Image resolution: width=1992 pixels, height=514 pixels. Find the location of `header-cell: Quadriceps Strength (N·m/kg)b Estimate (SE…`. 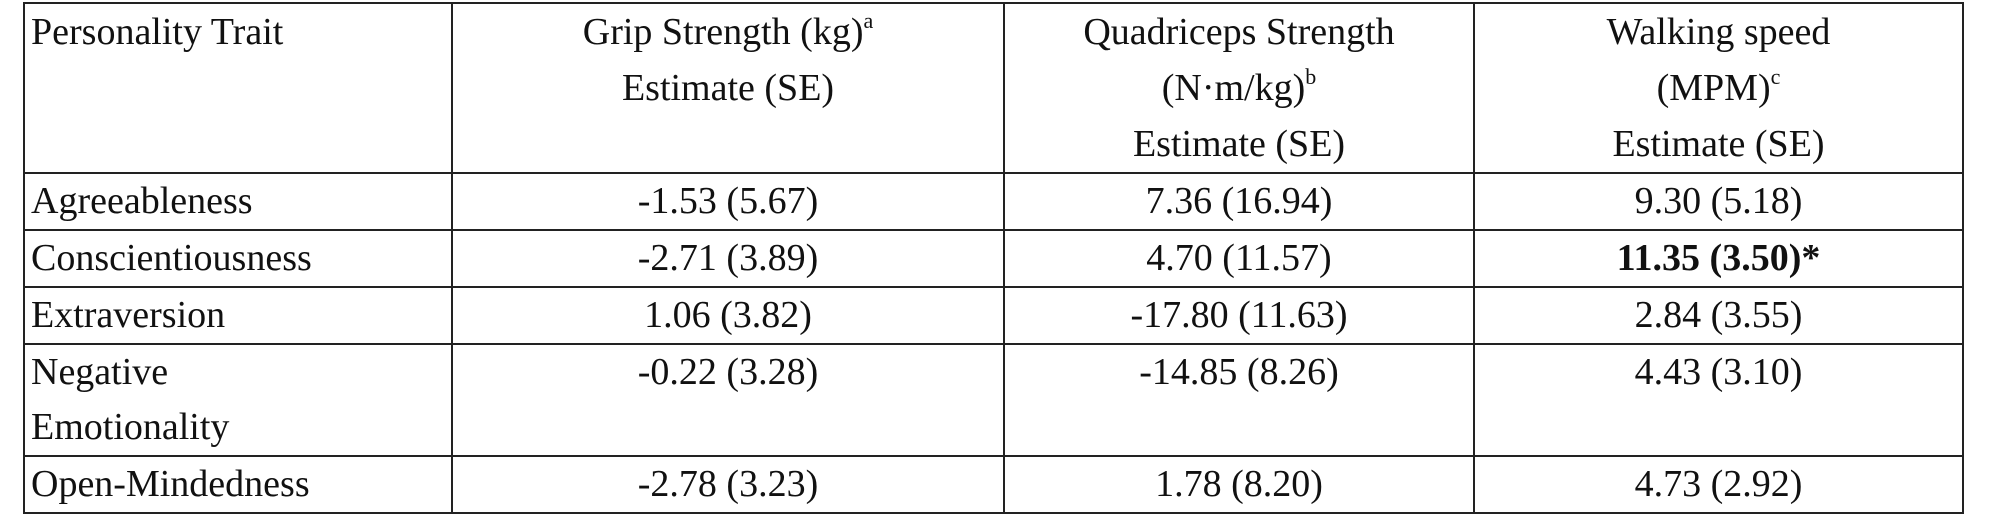

header-cell: Quadriceps Strength (N·m/kg)b Estimate (SE… is located at coordinates (1239, 88).